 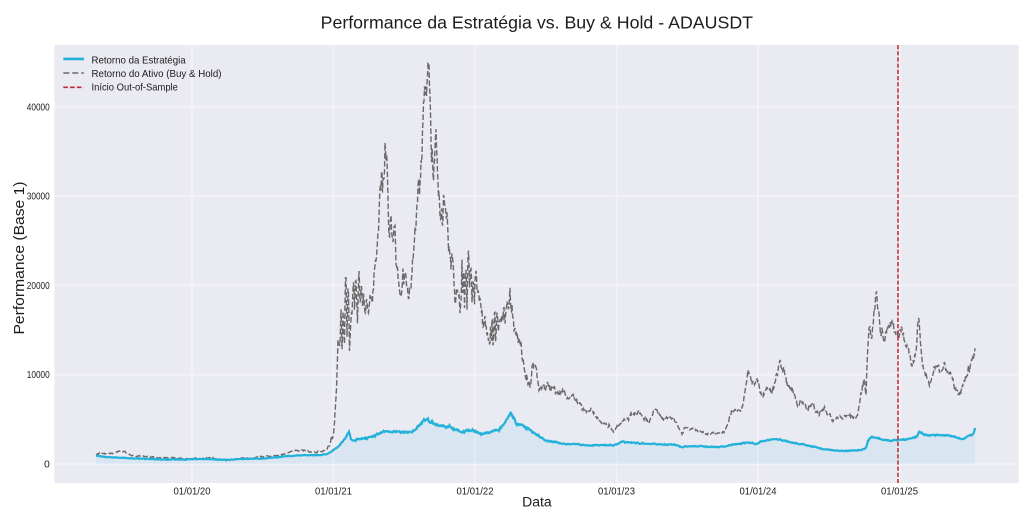 What do you see at coordinates (475, 491) in the screenshot?
I see `svg-text: 01/01/22` at bounding box center [475, 491].